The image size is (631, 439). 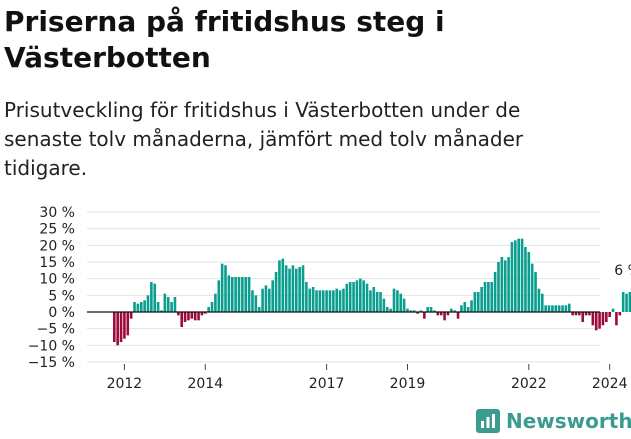 I want to click on newsworthy-logo-text: Newsworthy, so click(x=568, y=421).